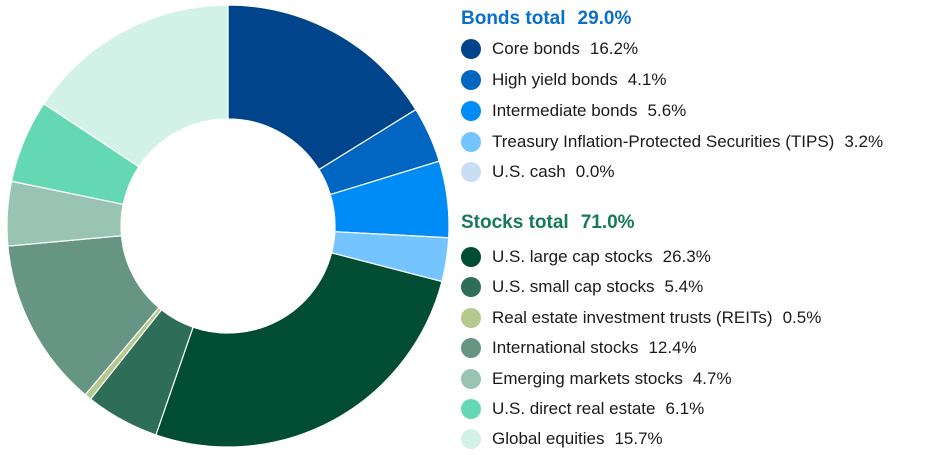 Image resolution: width=950 pixels, height=455 pixels. I want to click on legend-label: Emerging markets stocks, so click(587, 378).